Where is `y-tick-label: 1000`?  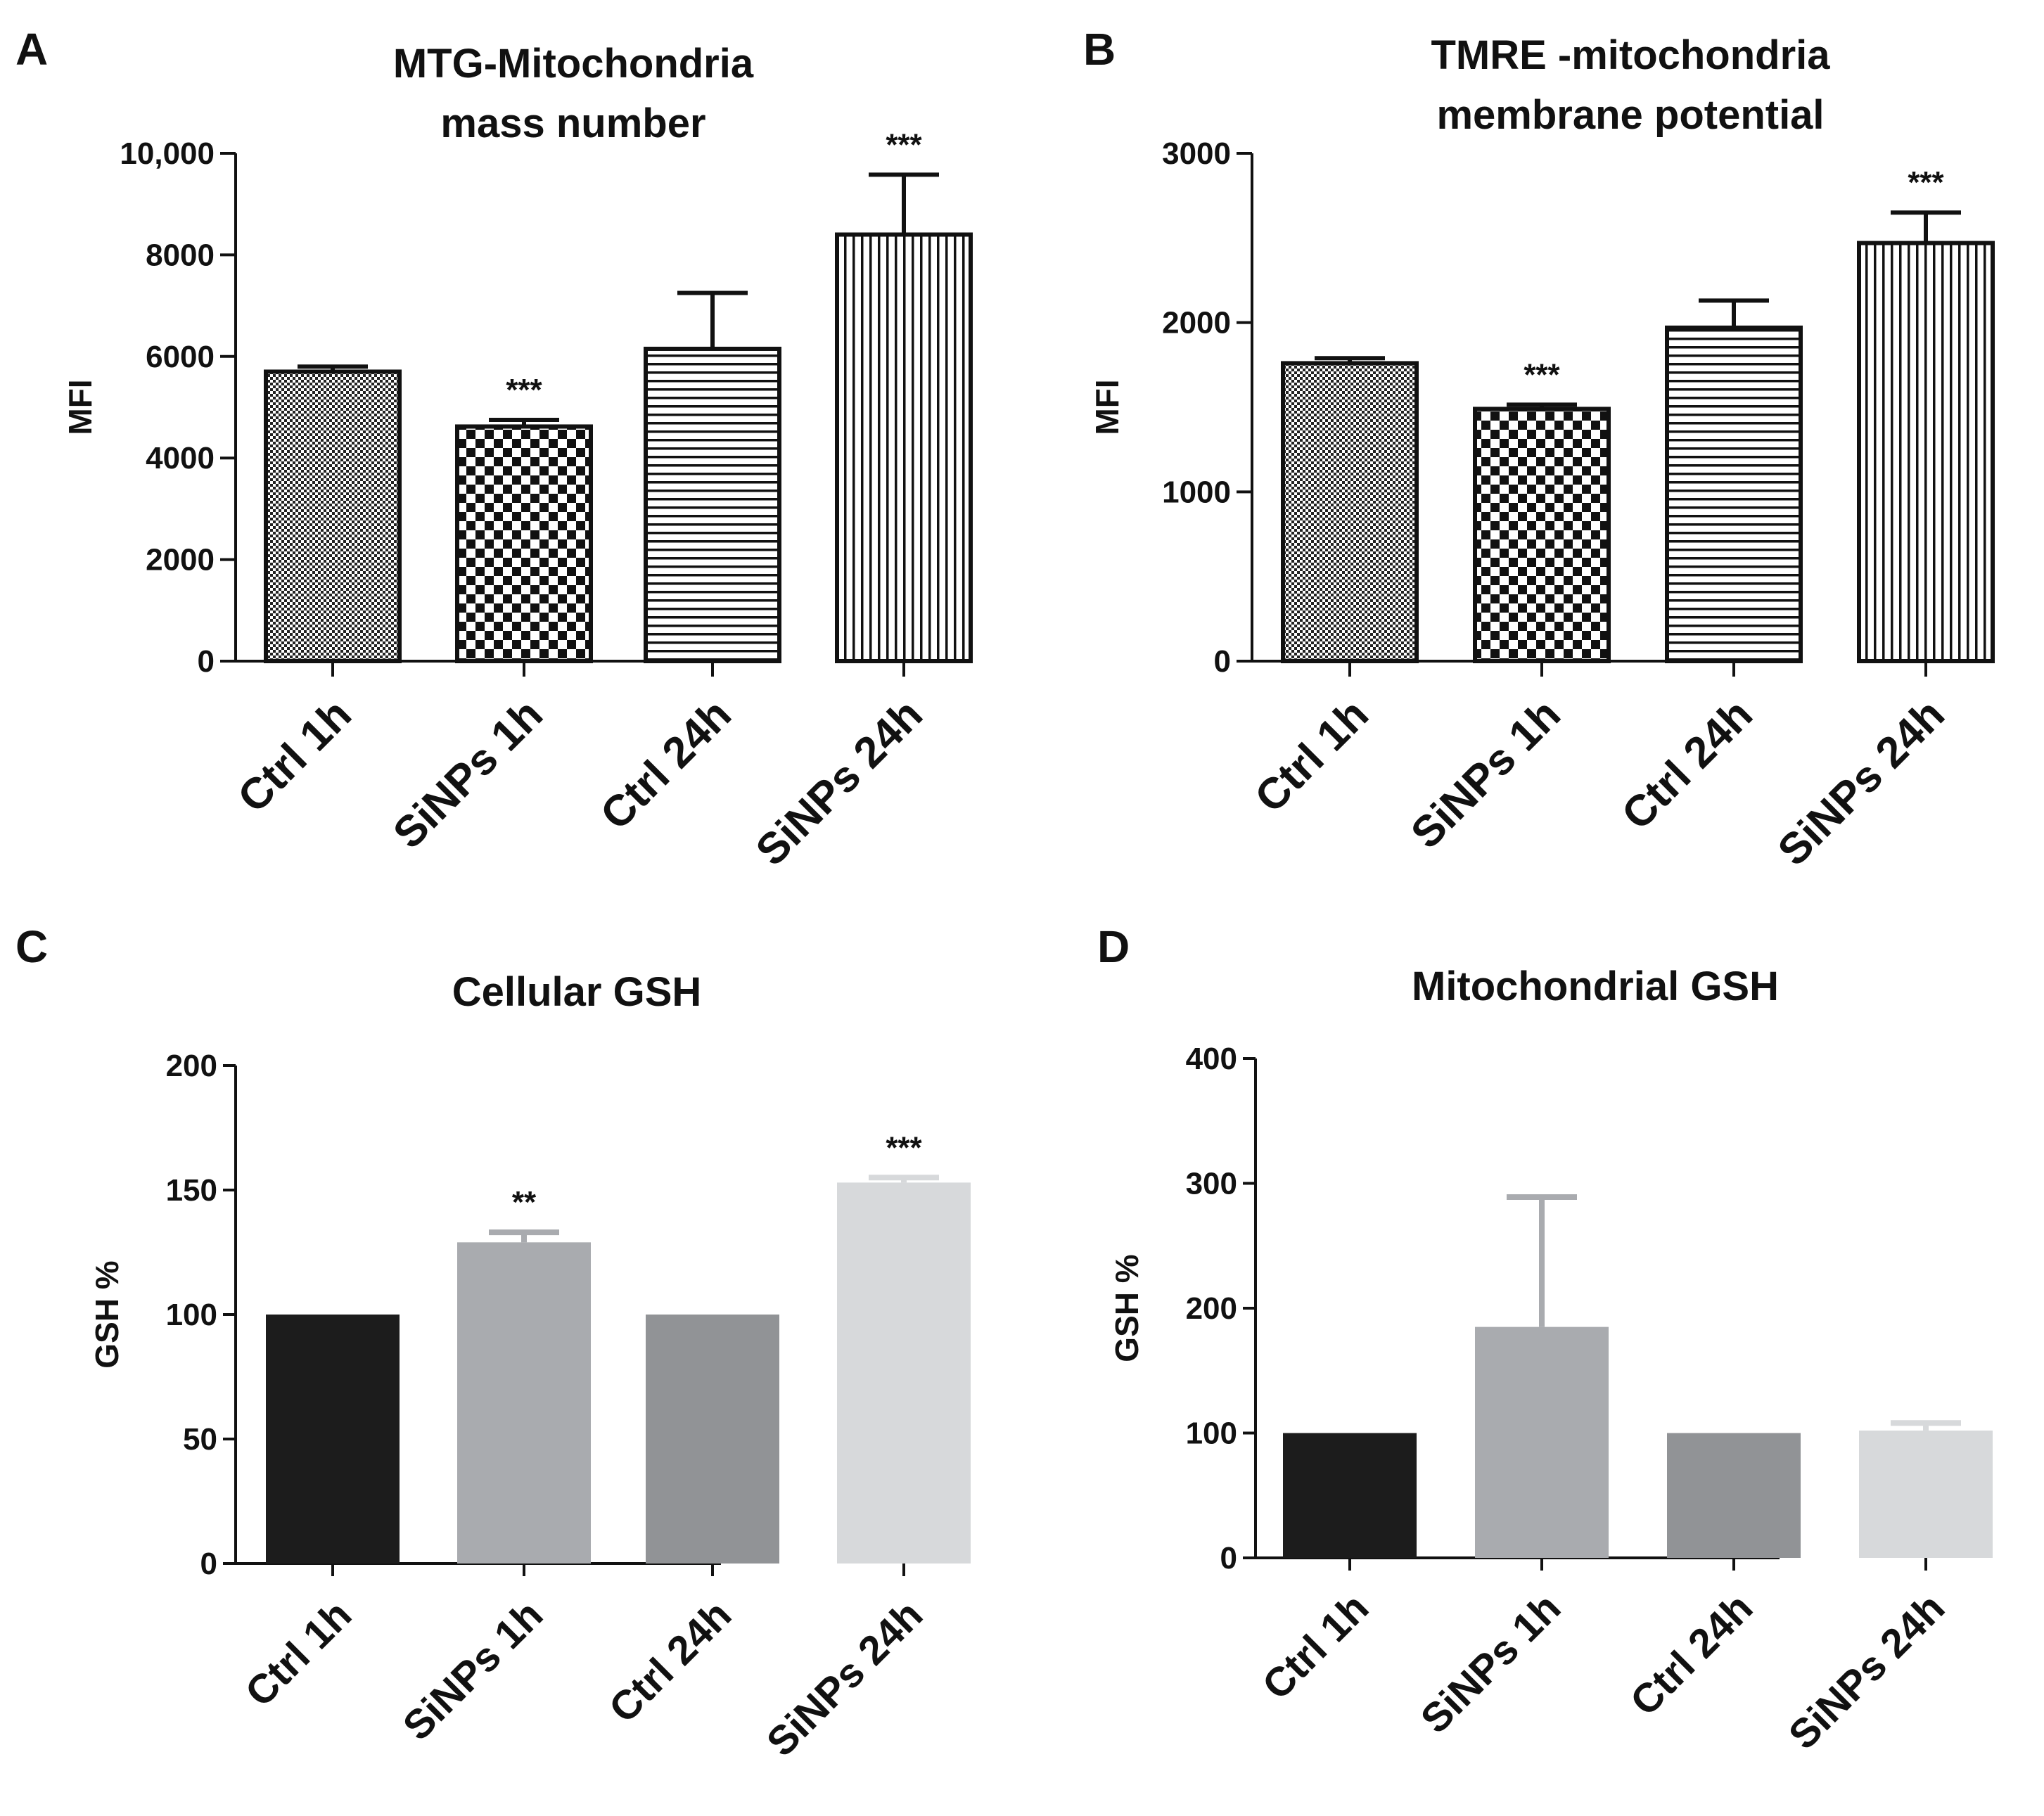 y-tick-label: 1000 is located at coordinates (1196, 492).